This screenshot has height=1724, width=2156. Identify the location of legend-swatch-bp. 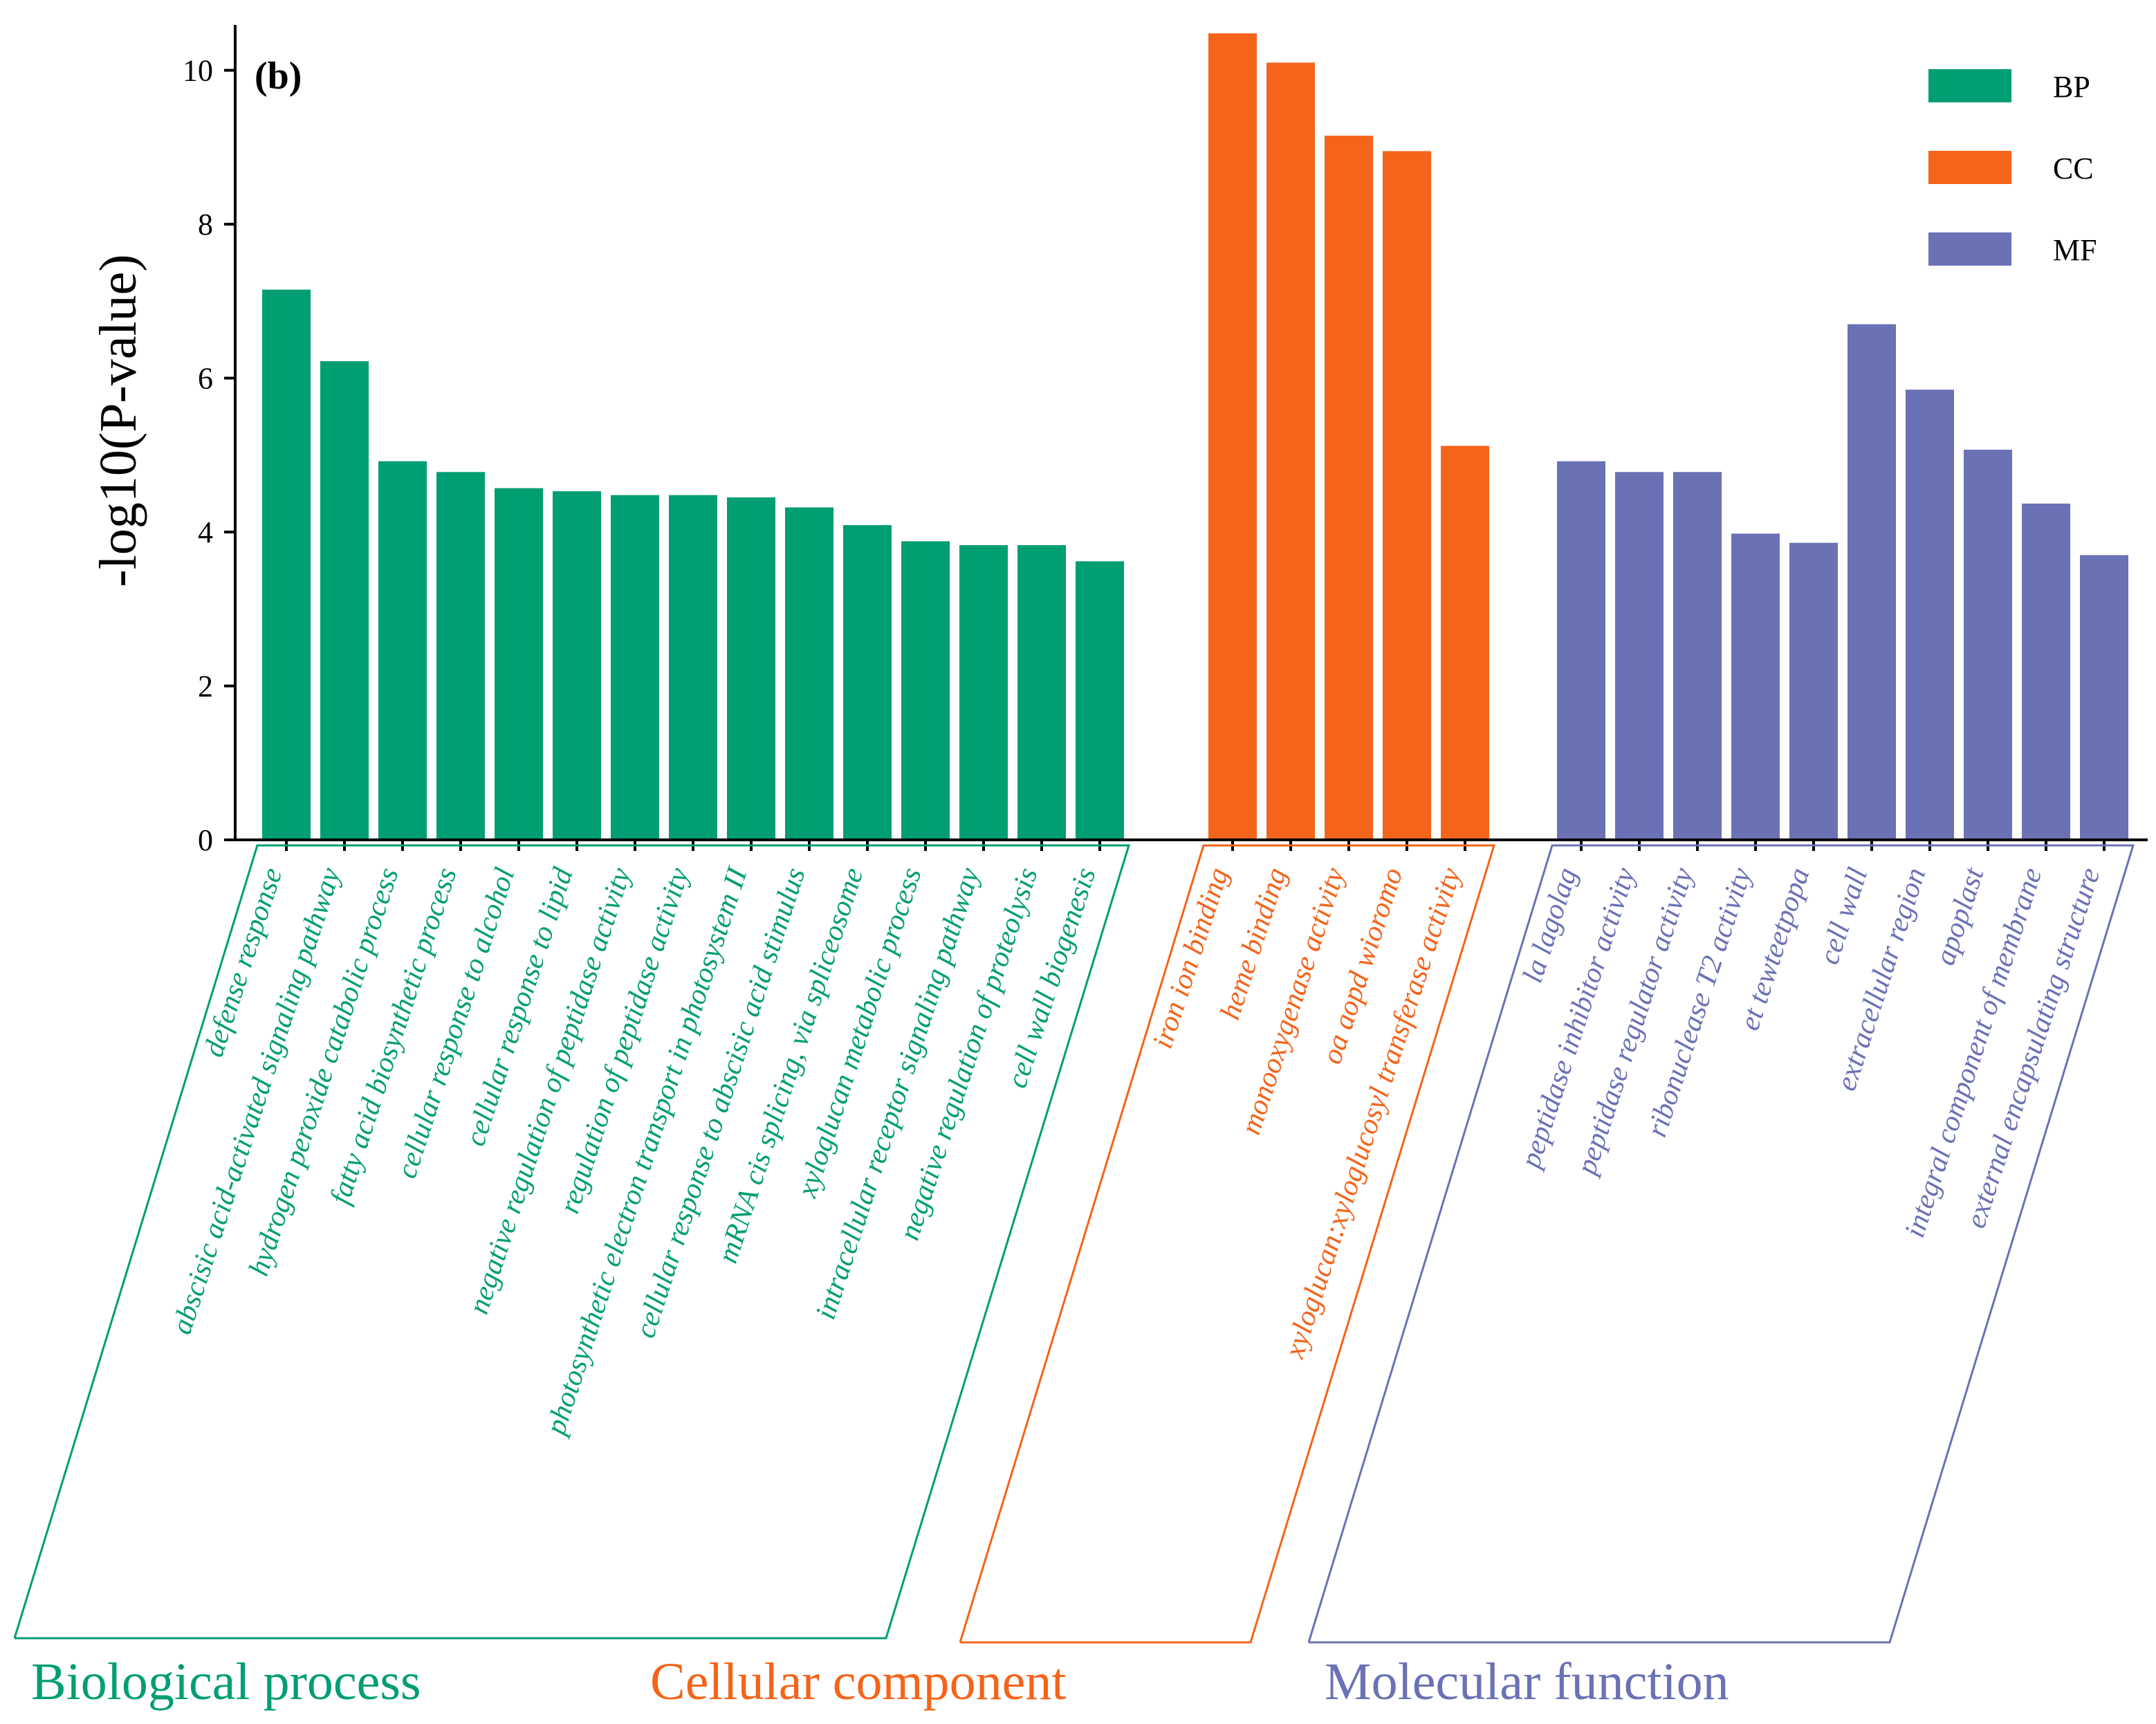
(1969, 85).